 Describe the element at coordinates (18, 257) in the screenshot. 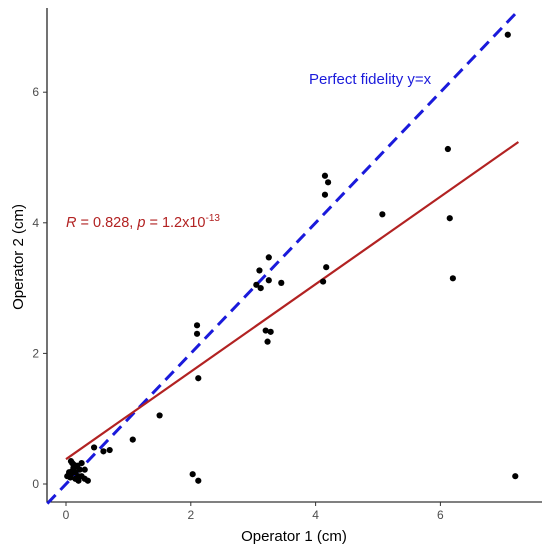

I see `y-axis-title: Operator 2 (cm)` at that location.